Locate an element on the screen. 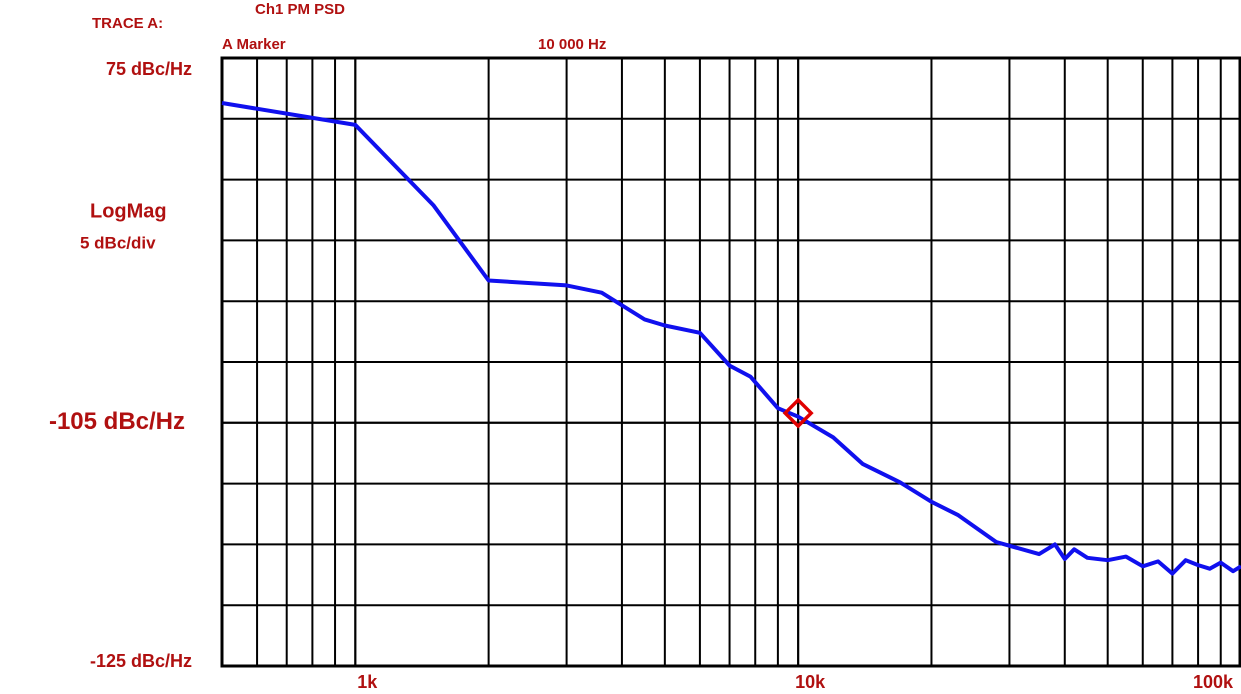 The height and width of the screenshot is (694, 1241). marker-x-label: 10 000 Hz is located at coordinates (572, 44).